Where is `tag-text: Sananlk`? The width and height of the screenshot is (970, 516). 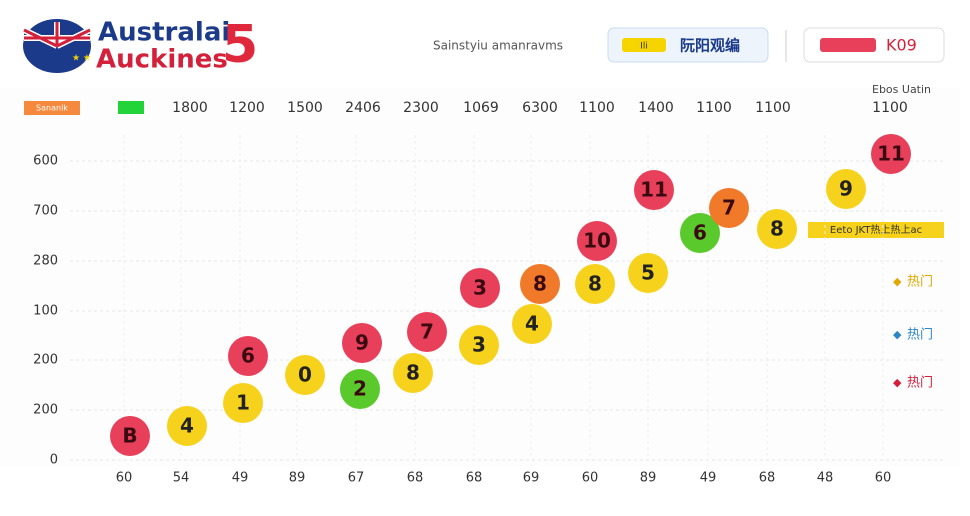
tag-text: Sananlk is located at coordinates (52, 108).